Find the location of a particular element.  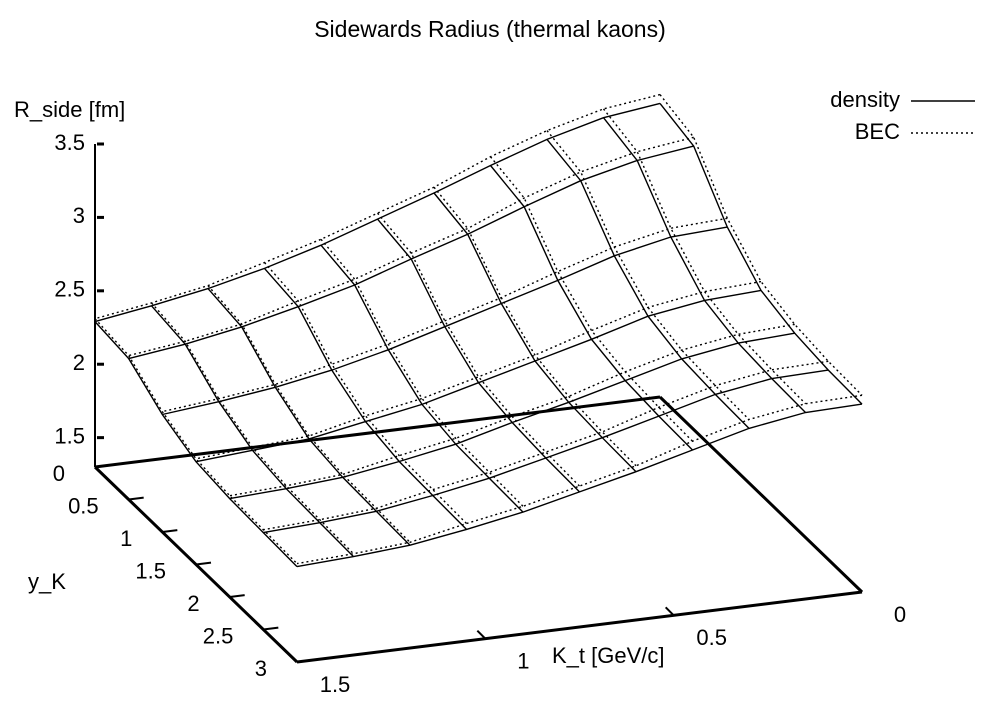

z-tick-label: 3 is located at coordinates (79, 215).